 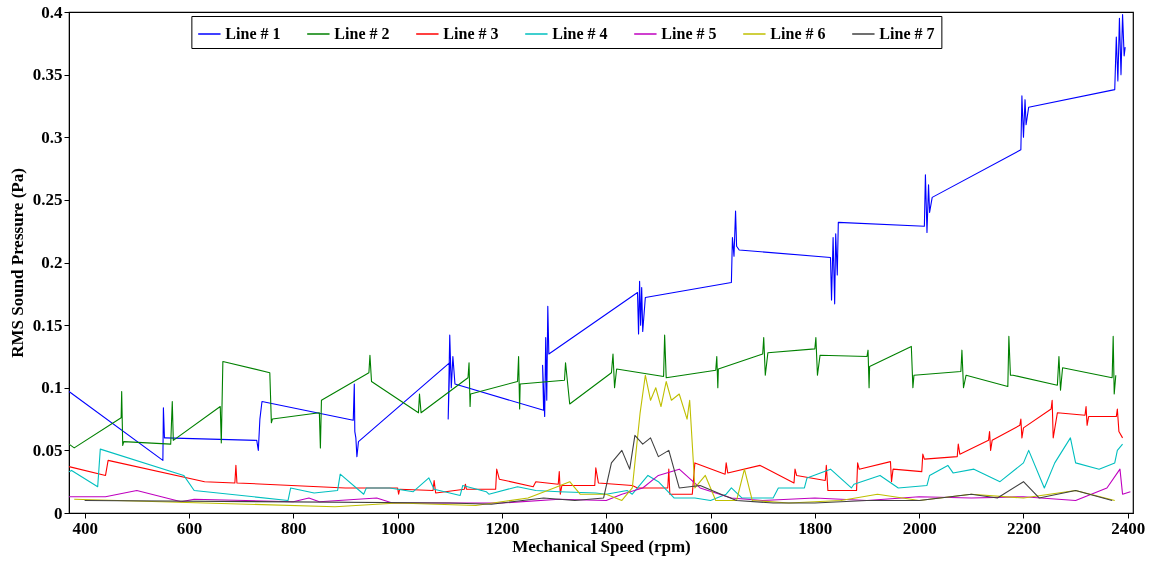 I want to click on y-tick-label: 0.1, so click(x=52, y=388).